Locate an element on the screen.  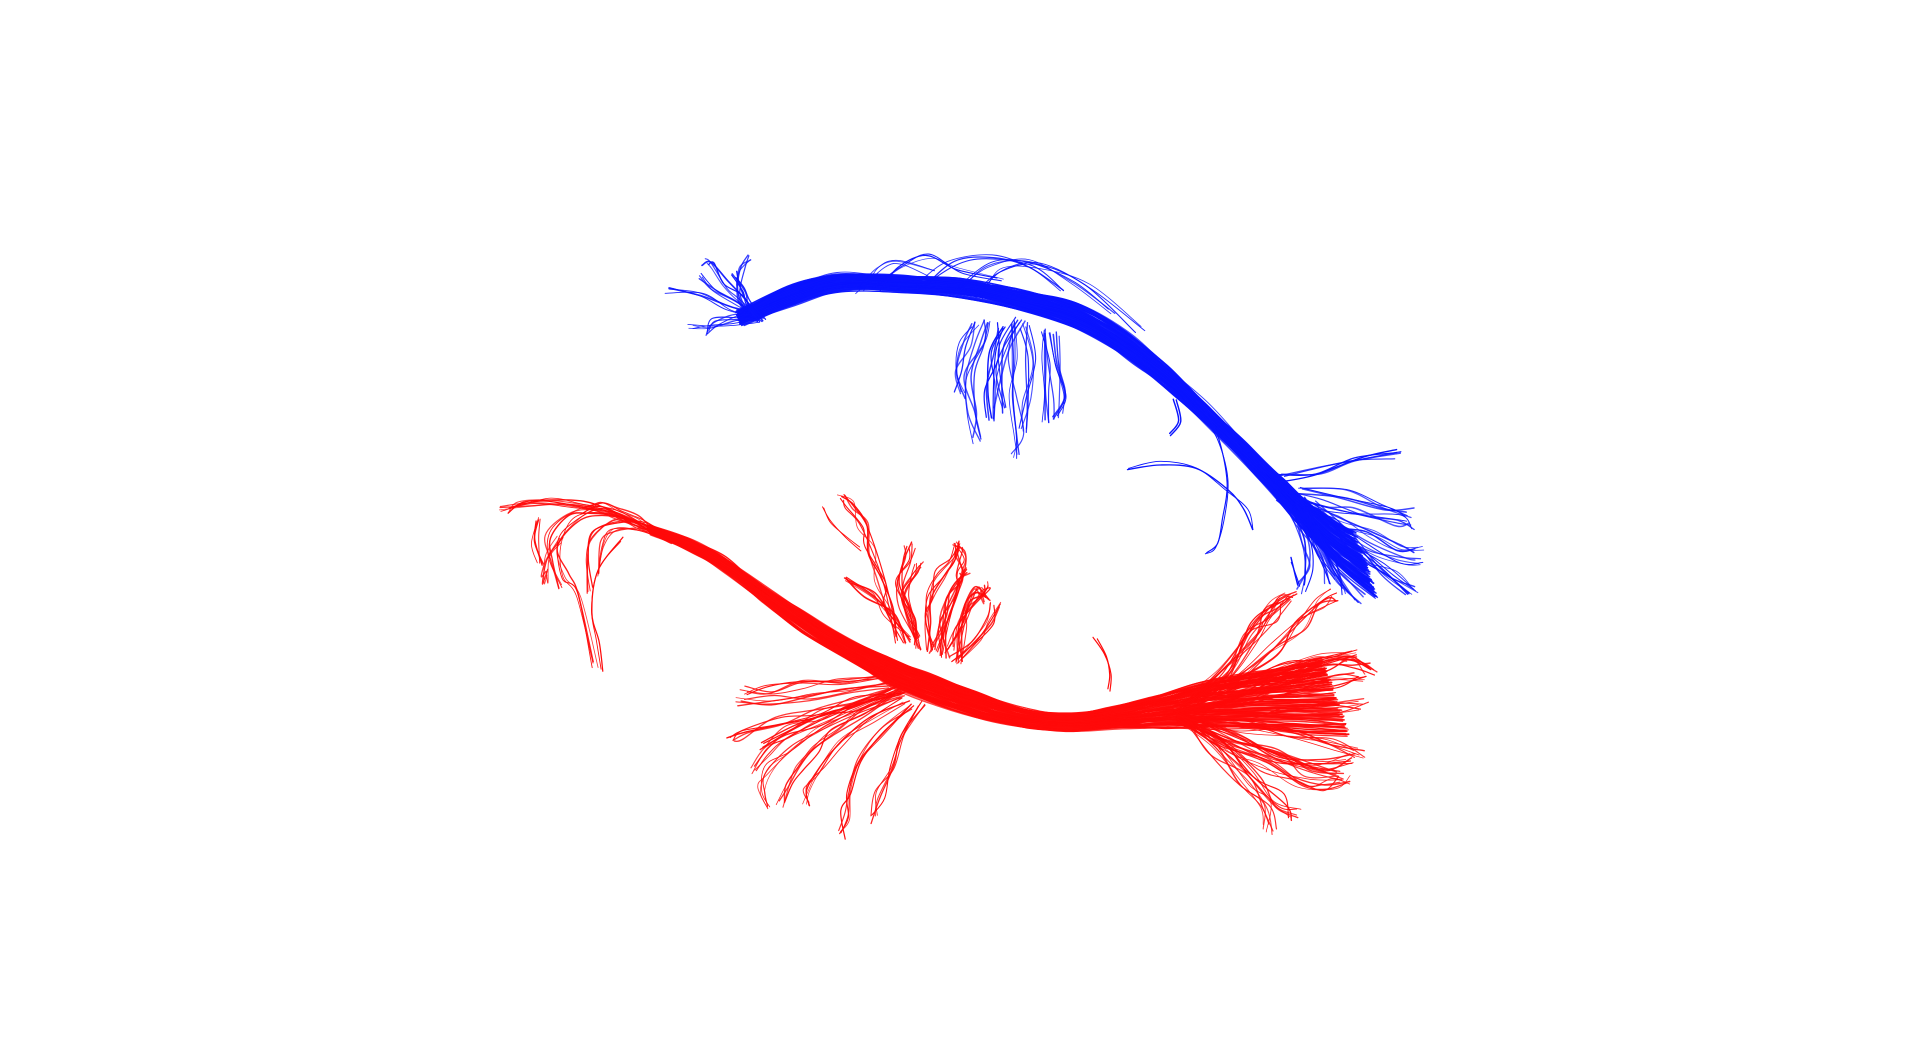
red-fiber is located at coordinates (986, 623).